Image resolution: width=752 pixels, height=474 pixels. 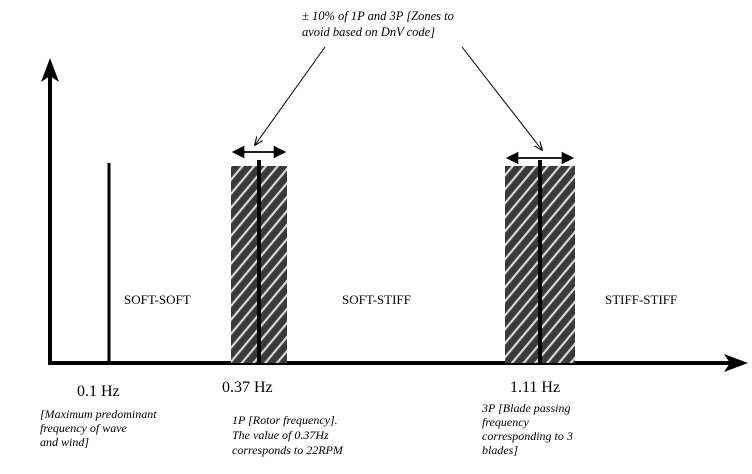 What do you see at coordinates (285, 420) in the screenshot?
I see `desc-1p-line-1: 1P [Rotor frequency].` at bounding box center [285, 420].